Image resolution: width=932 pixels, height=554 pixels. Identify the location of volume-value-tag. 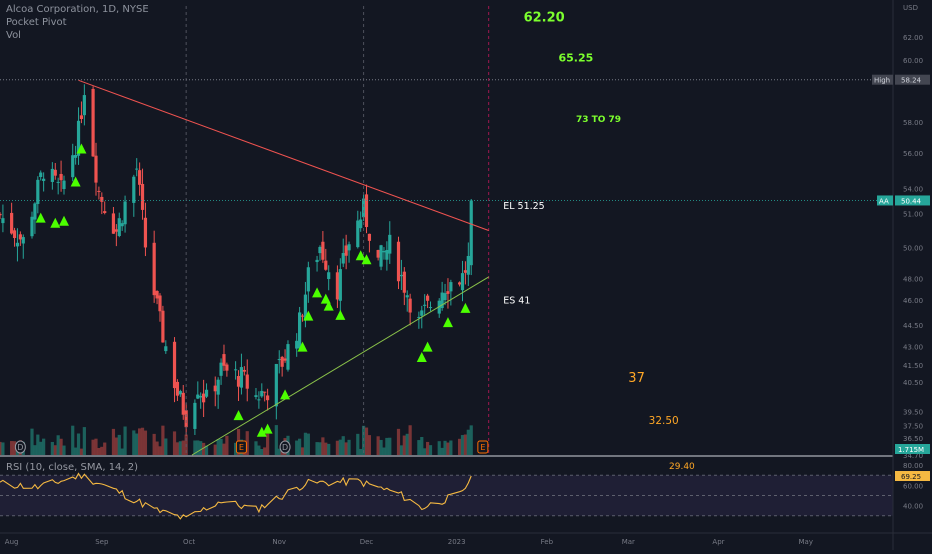
(912, 449).